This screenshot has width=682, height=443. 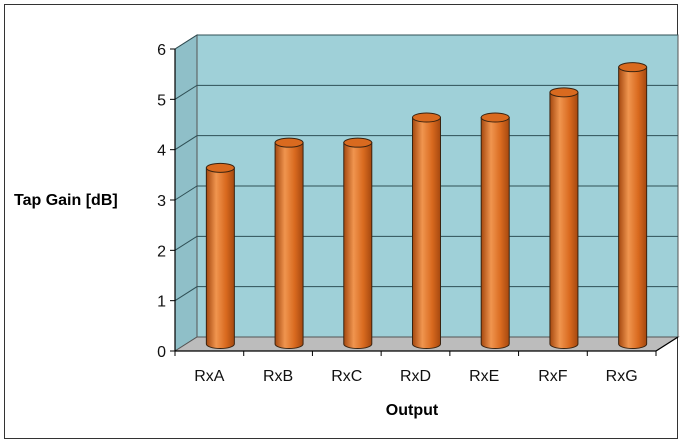 I want to click on y-tick-label: 6, so click(x=161, y=50).